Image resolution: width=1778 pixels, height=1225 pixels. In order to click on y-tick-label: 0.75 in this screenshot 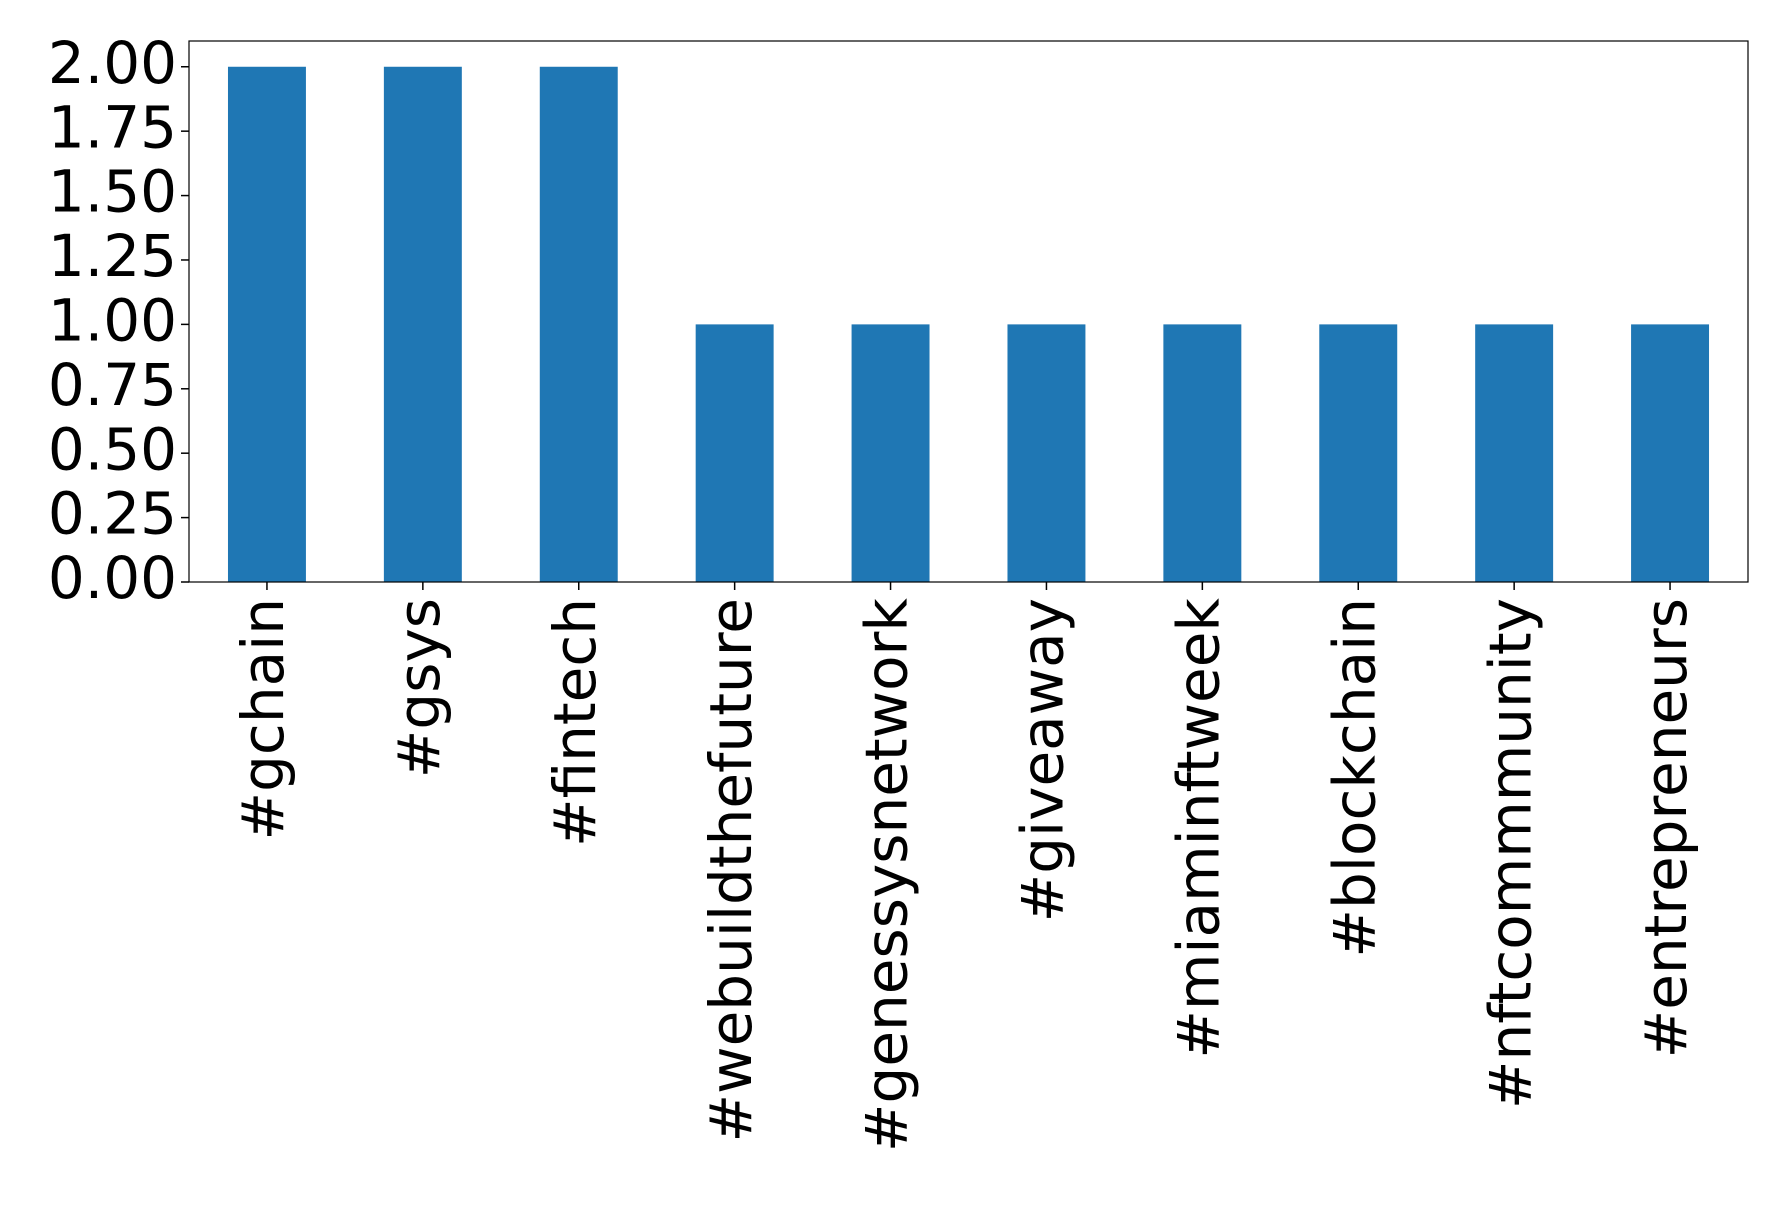, I will do `click(112, 385)`.